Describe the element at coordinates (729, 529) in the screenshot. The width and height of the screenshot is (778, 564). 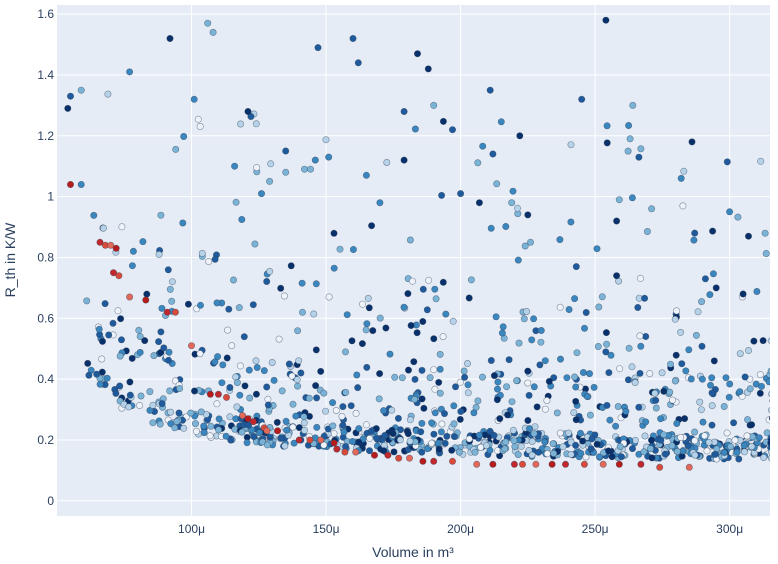
I see `x-tick-label: 300μ` at that location.